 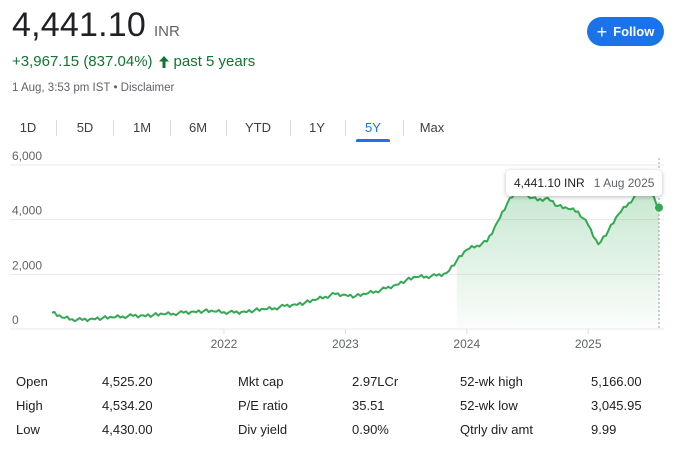 I want to click on stat-value: 9.99, so click(x=604, y=429).